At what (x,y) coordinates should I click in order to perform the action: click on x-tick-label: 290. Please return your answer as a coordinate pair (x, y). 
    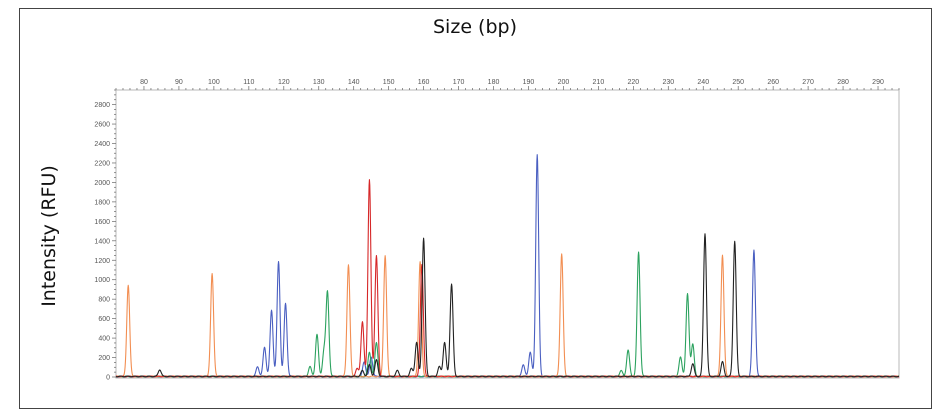
    Looking at the image, I should click on (878, 82).